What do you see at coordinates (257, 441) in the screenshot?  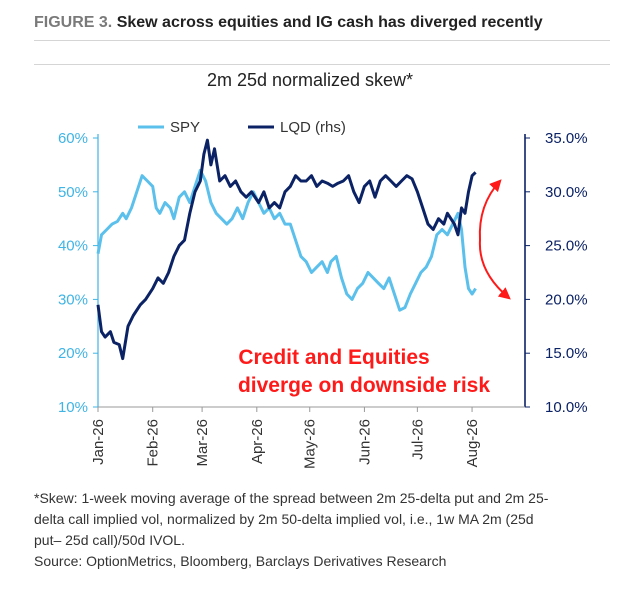 I see `x-tick-label: Apr-26` at bounding box center [257, 441].